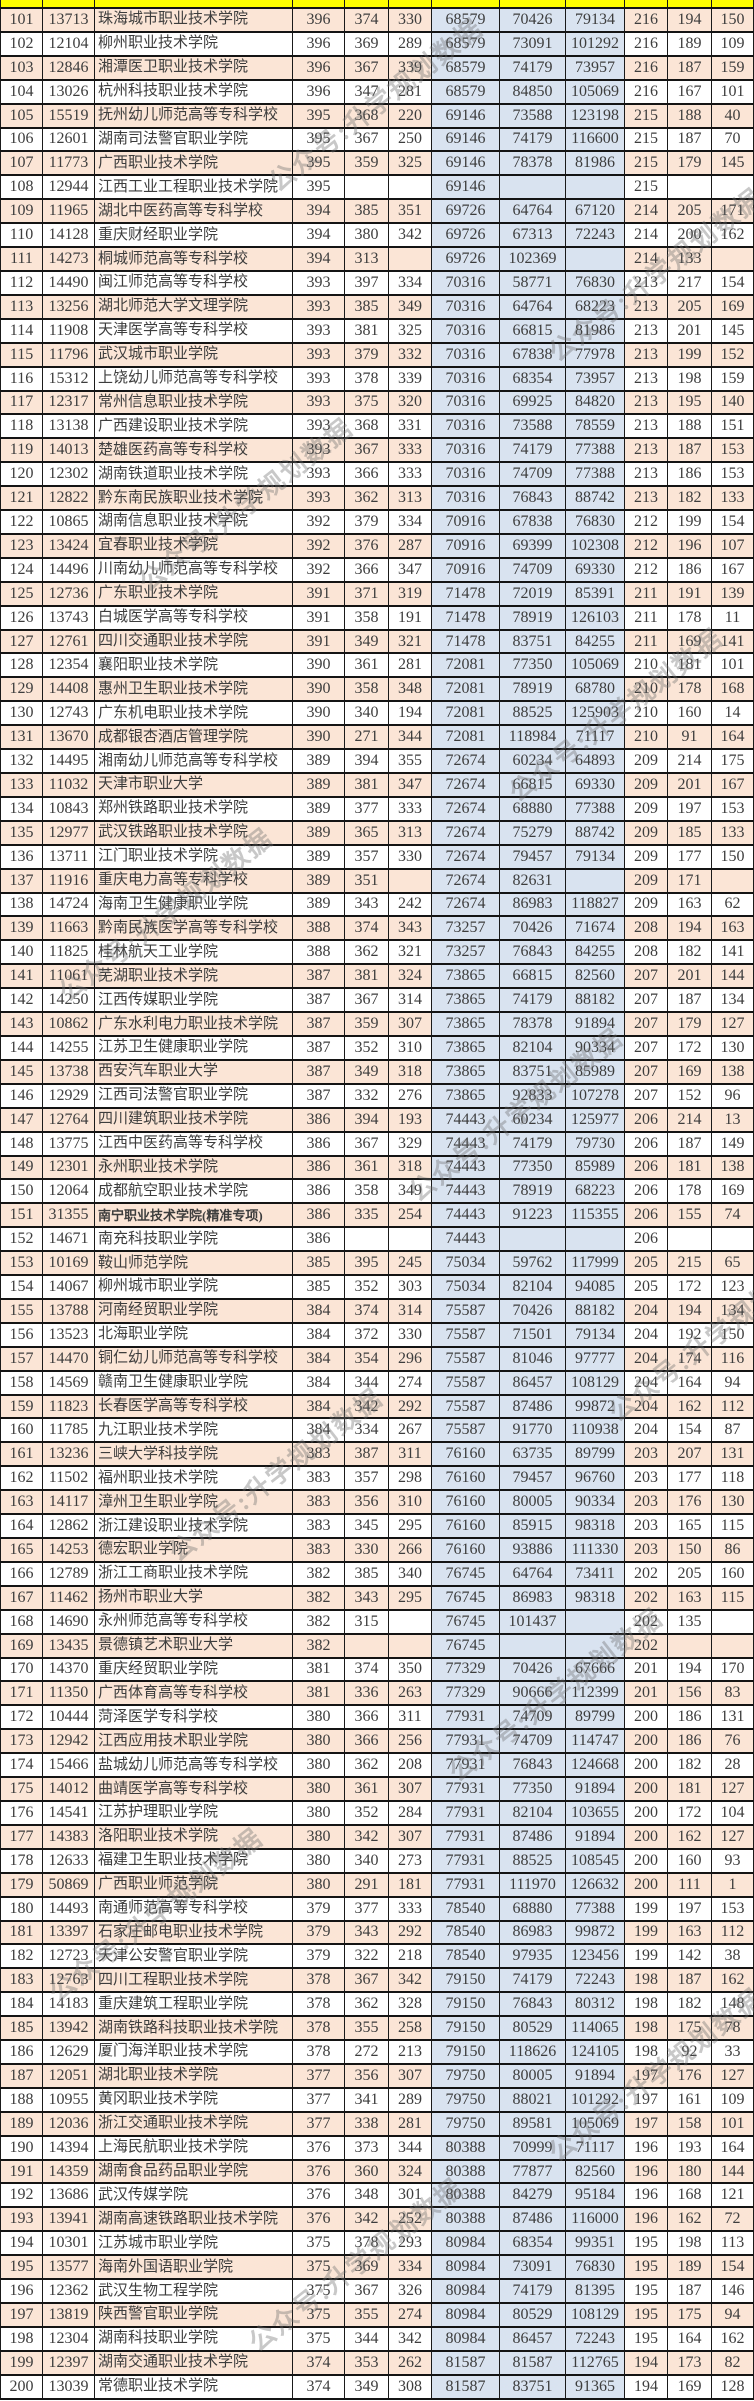 This screenshot has width=754, height=2401. Describe the element at coordinates (690, 378) in the screenshot. I see `cell-converted-b: 198` at that location.